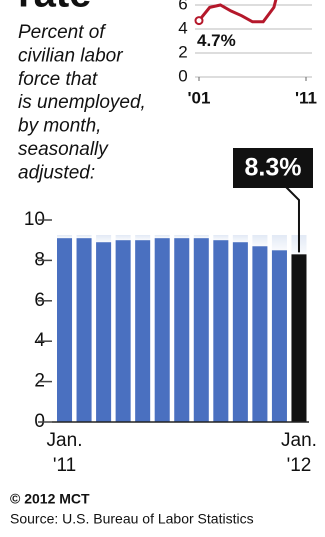 Image resolution: width=325 pixels, height=537 pixels. Describe the element at coordinates (306, 97) in the screenshot. I see `x-tick-label: '11` at that location.